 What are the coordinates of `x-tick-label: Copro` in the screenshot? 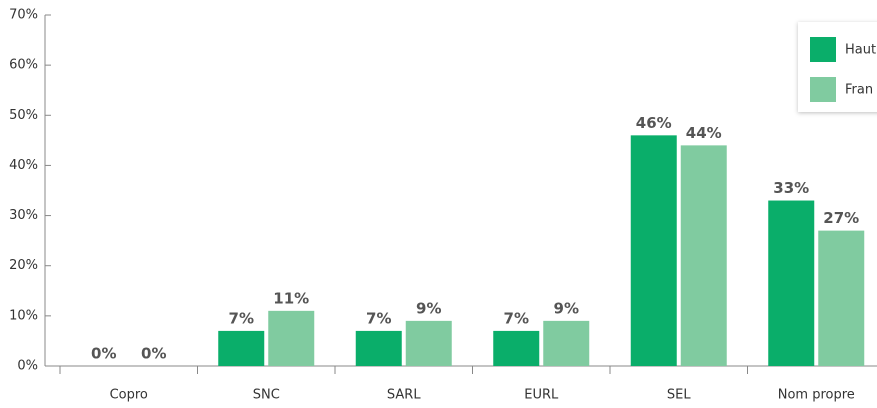 It's located at (129, 395).